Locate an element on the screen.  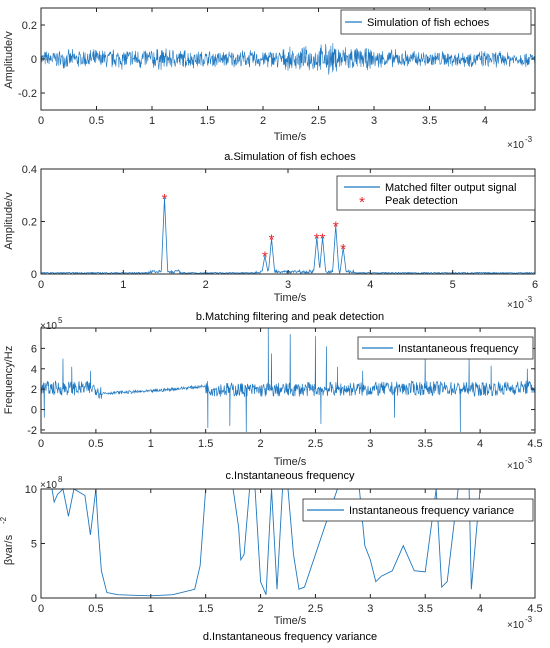
x-exponent-d: ×10 -3 is located at coordinates (520, 623).